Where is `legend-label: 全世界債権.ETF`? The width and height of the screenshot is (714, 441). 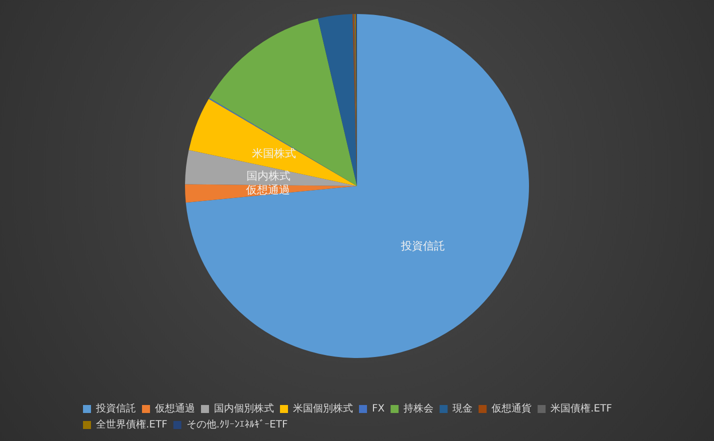 legend-label: 全世界債権.ETF is located at coordinates (132, 424).